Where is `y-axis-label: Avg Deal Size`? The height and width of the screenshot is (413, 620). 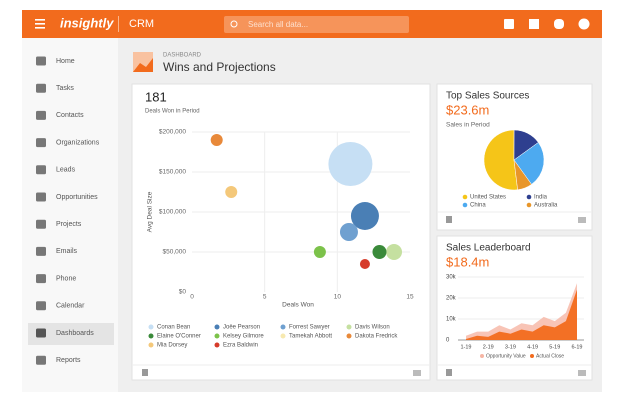
y-axis-label: Avg Deal Size is located at coordinates (150, 211).